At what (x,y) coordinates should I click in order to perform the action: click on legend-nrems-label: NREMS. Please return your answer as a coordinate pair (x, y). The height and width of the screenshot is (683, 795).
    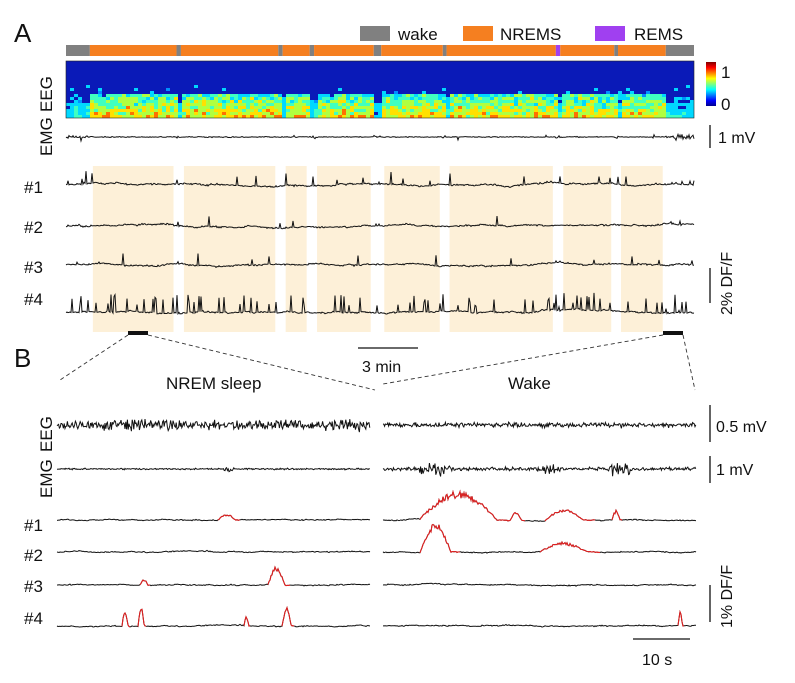
    Looking at the image, I should click on (530, 34).